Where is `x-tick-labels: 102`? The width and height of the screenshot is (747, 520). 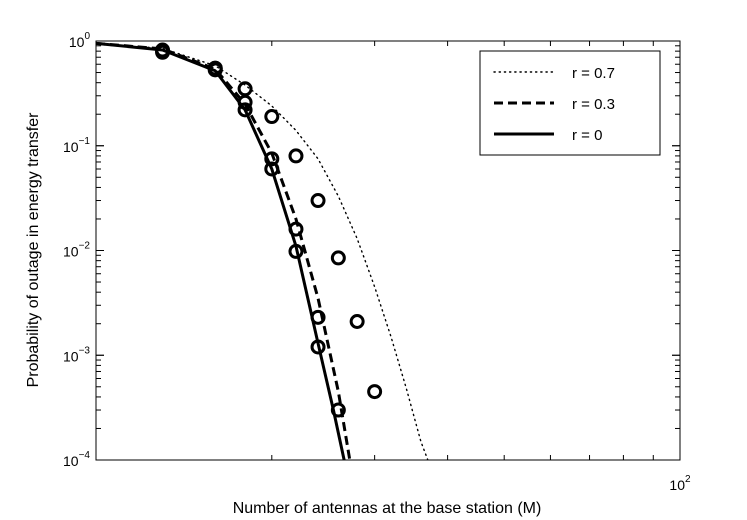
x-tick-labels: 102 is located at coordinates (680, 483).